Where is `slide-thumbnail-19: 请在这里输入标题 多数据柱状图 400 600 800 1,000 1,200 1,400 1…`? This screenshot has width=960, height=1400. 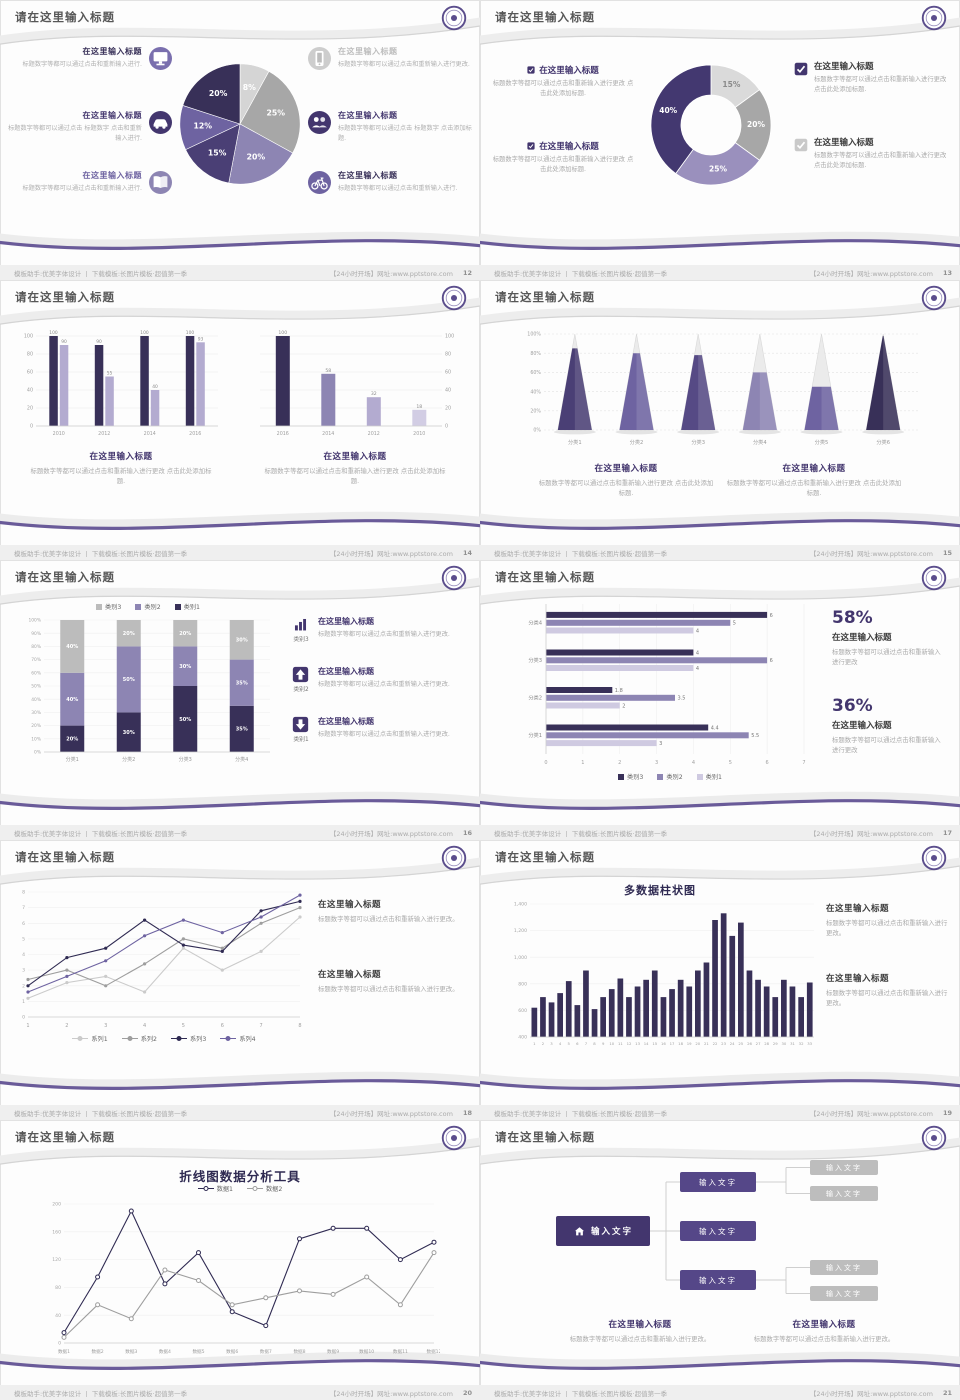
slide-thumbnail-19: 请在这里输入标题 多数据柱状图 400 600 800 1,000 1,200 1,400 1… is located at coordinates (720, 980).